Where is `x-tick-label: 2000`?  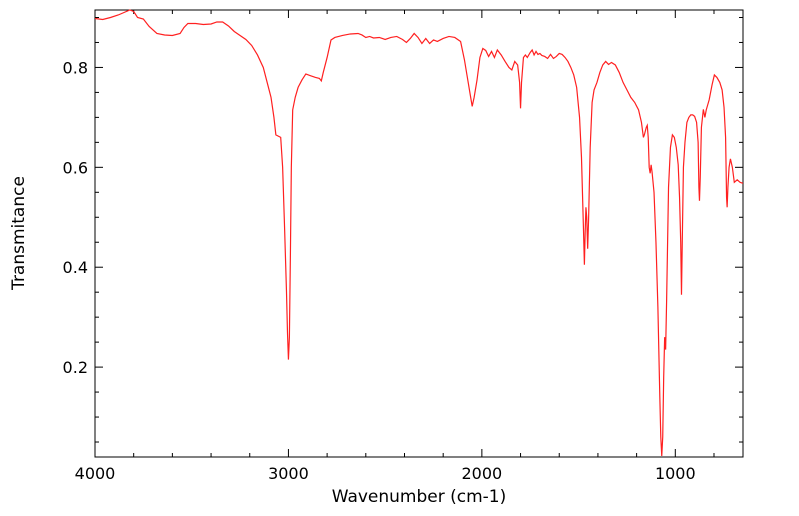 x-tick-label: 2000 is located at coordinates (482, 473).